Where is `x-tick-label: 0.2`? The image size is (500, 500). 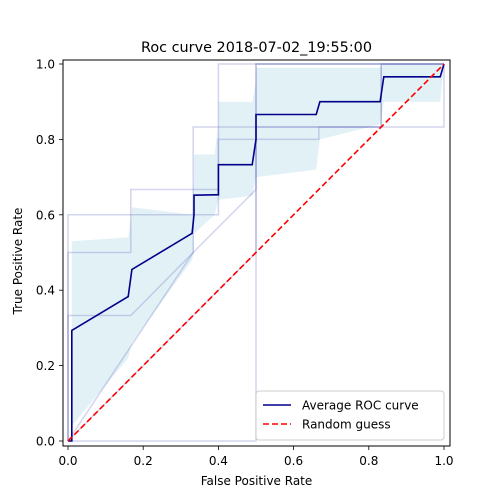
x-tick-label: 0.2 is located at coordinates (143, 461).